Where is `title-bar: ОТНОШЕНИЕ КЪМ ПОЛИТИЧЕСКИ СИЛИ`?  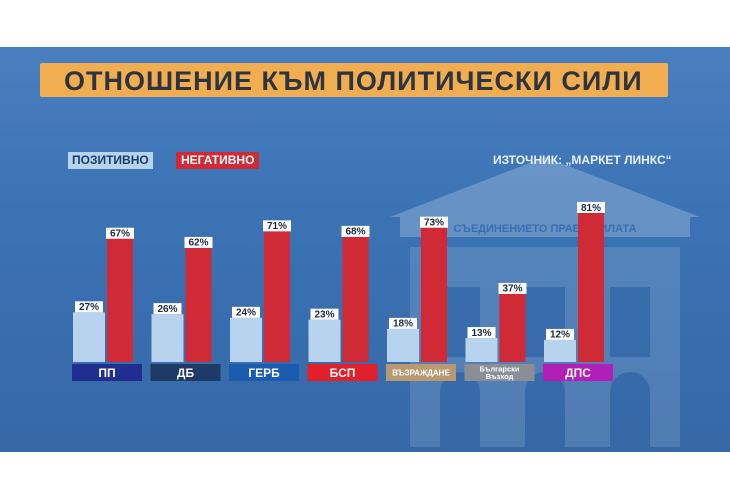 title-bar: ОТНОШЕНИЕ КЪМ ПОЛИТИЧЕСКИ СИЛИ is located at coordinates (354, 80).